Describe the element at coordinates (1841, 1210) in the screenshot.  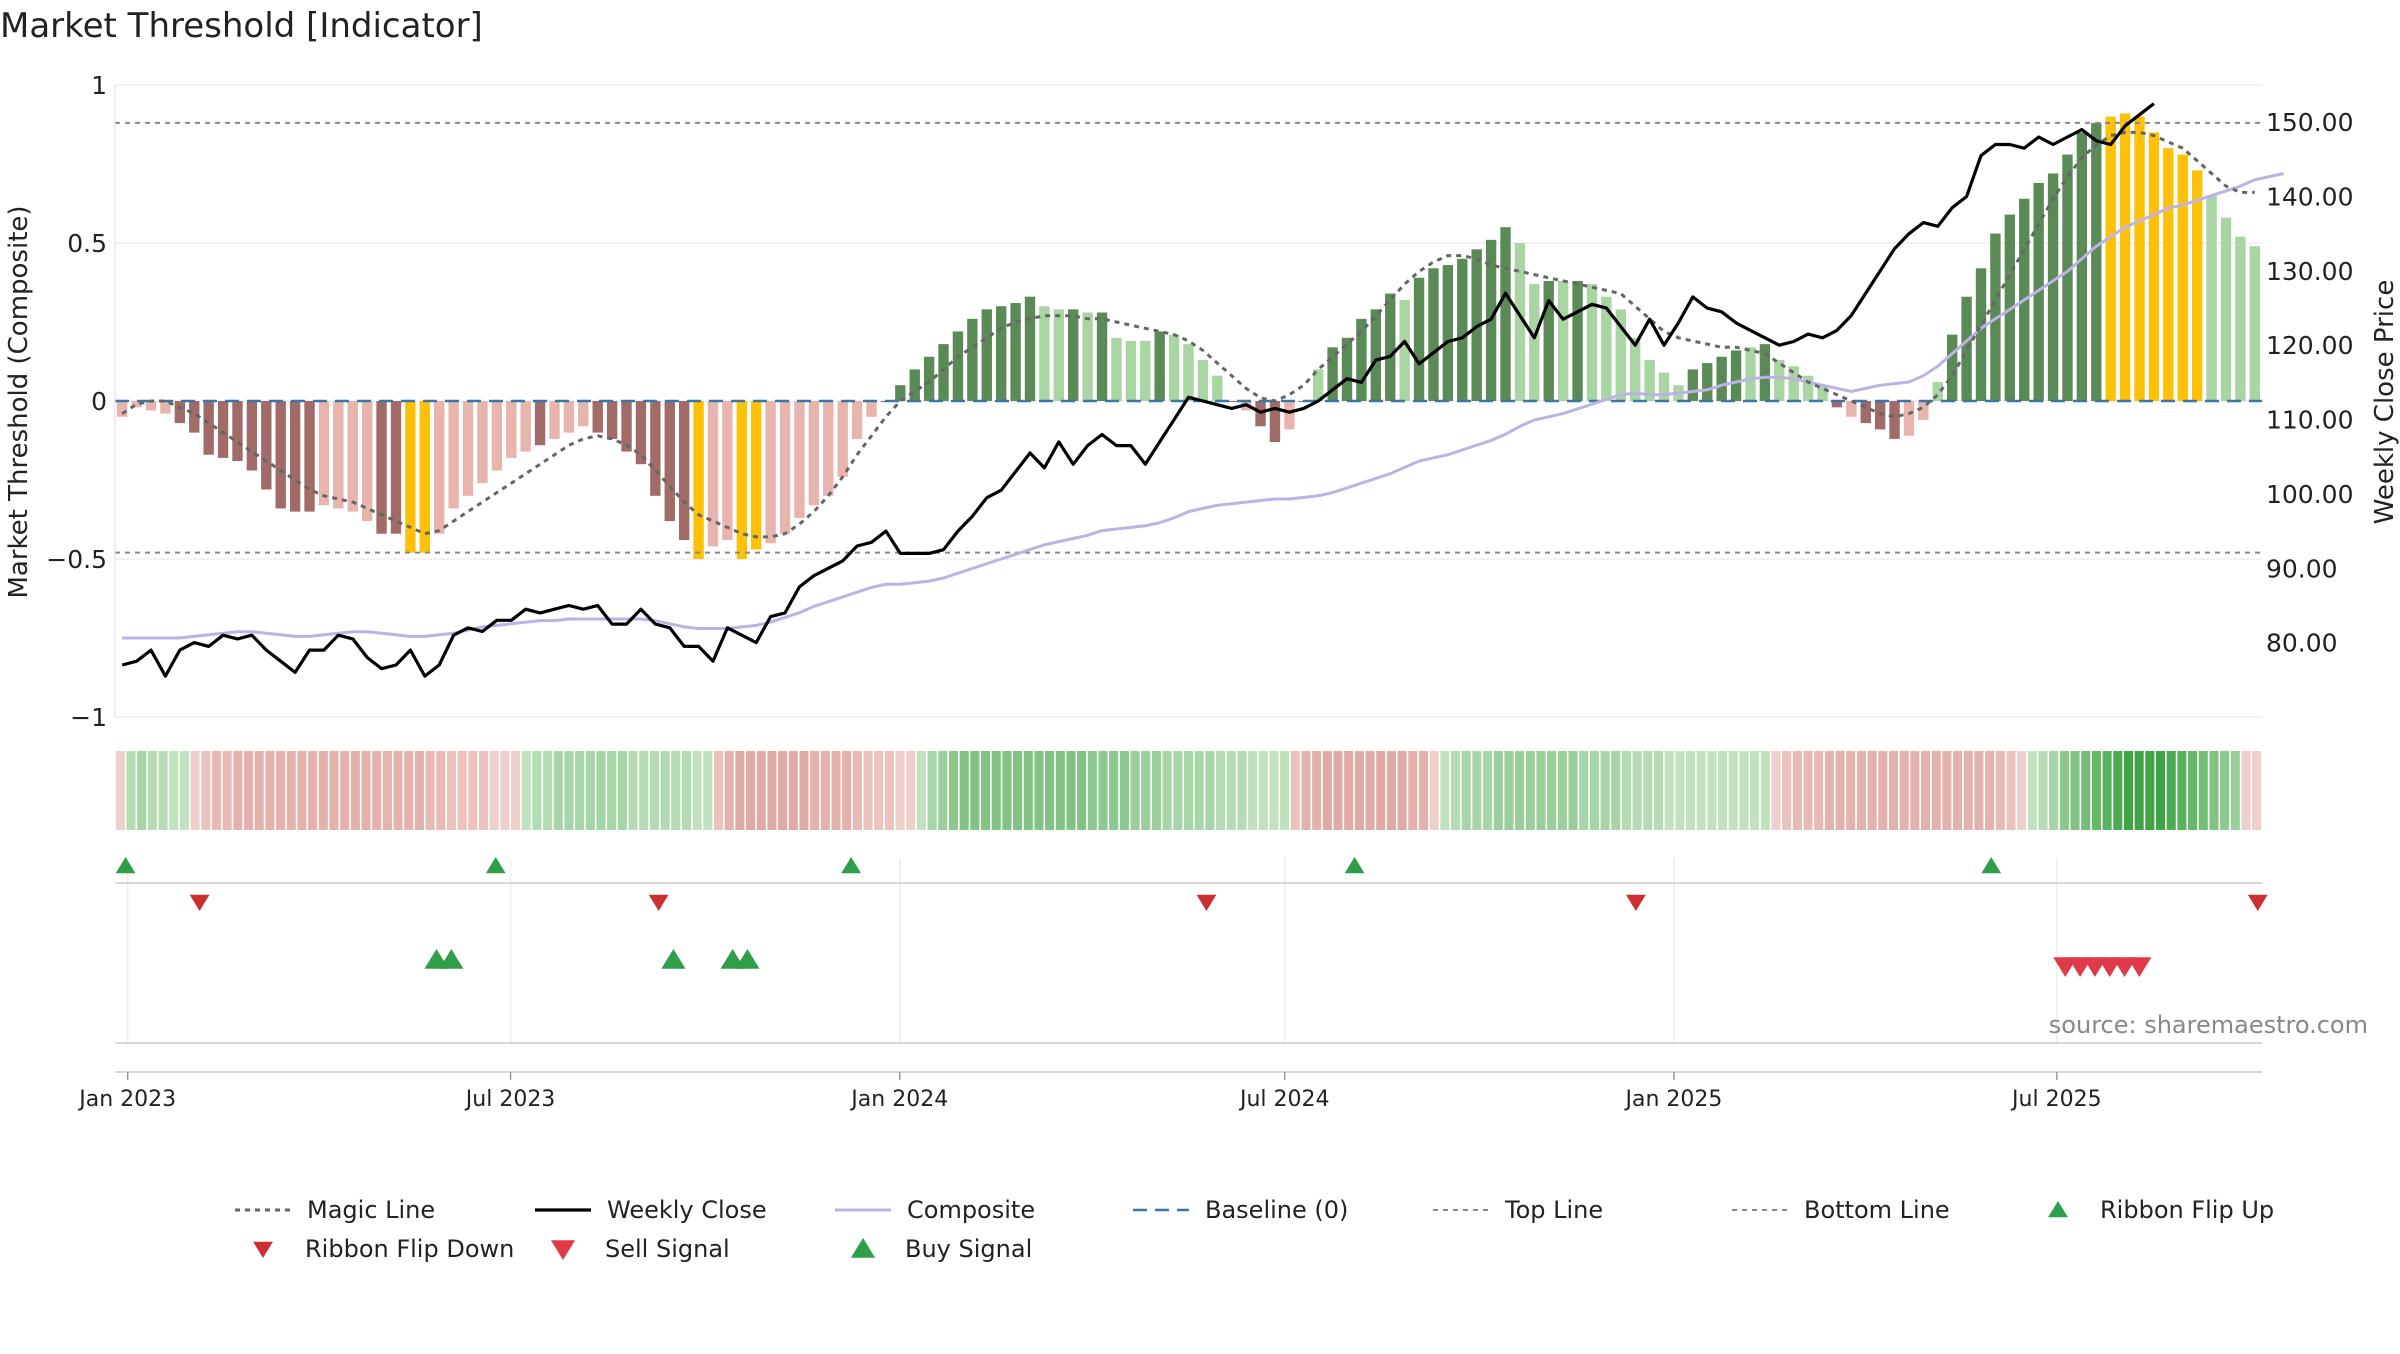
I see `legend-item: Bottom Line` at that location.